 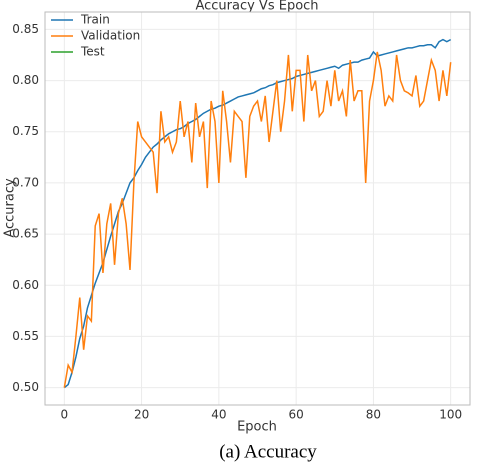 I want to click on x-tick-label: 100, so click(x=450, y=415).